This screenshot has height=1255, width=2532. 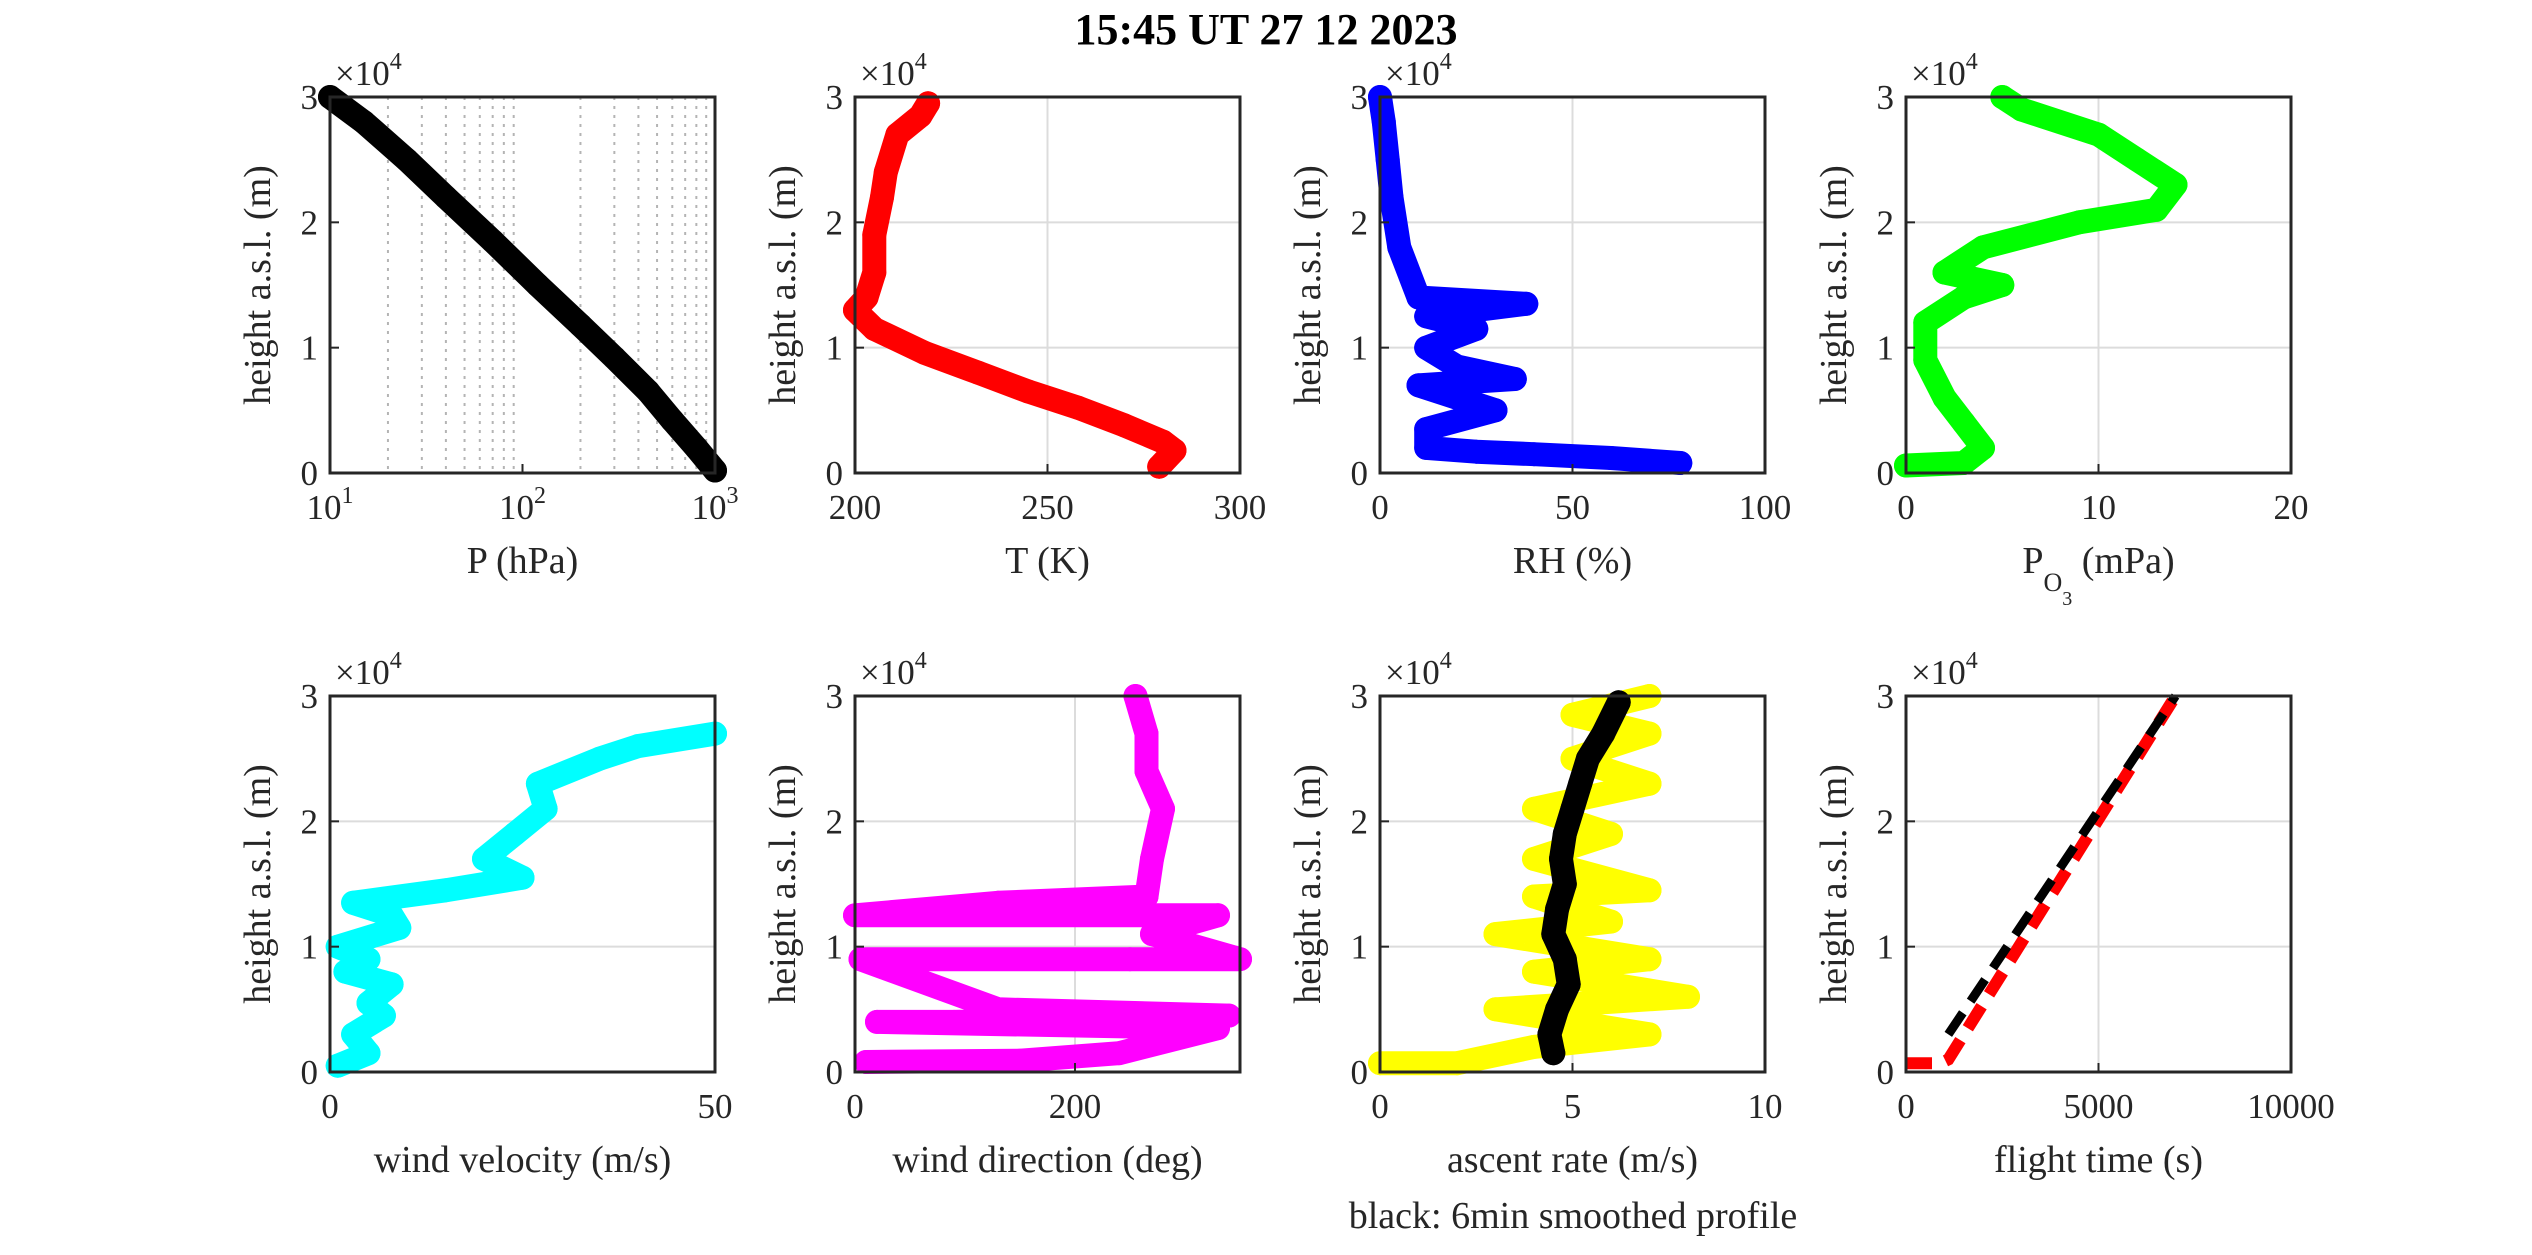 What do you see at coordinates (2099, 1106) in the screenshot?
I see `x-tick-label: 5000` at bounding box center [2099, 1106].